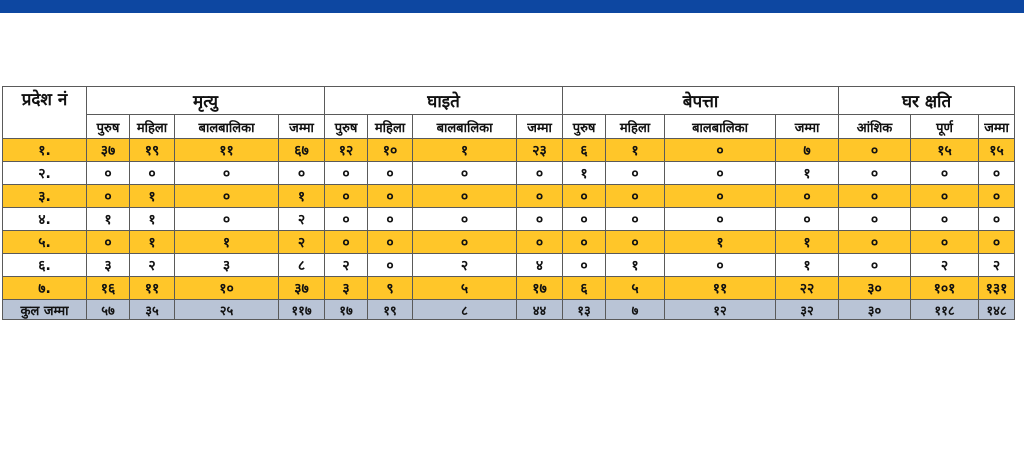  Describe the element at coordinates (720, 126) in the screenshot. I see `sub-column-header: बालबालिका` at that location.